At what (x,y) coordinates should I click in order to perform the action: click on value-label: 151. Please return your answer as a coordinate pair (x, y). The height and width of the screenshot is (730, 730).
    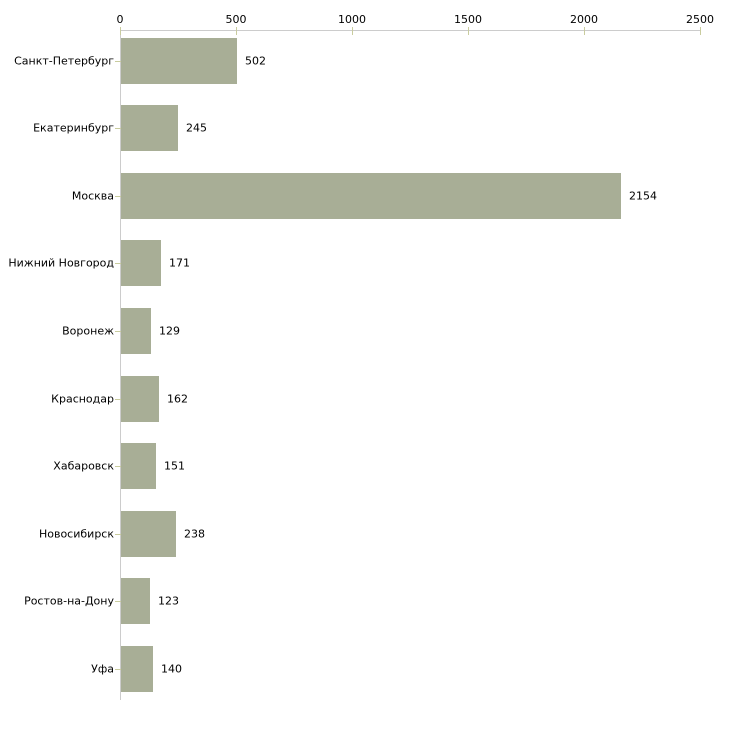
    Looking at the image, I should click on (174, 466).